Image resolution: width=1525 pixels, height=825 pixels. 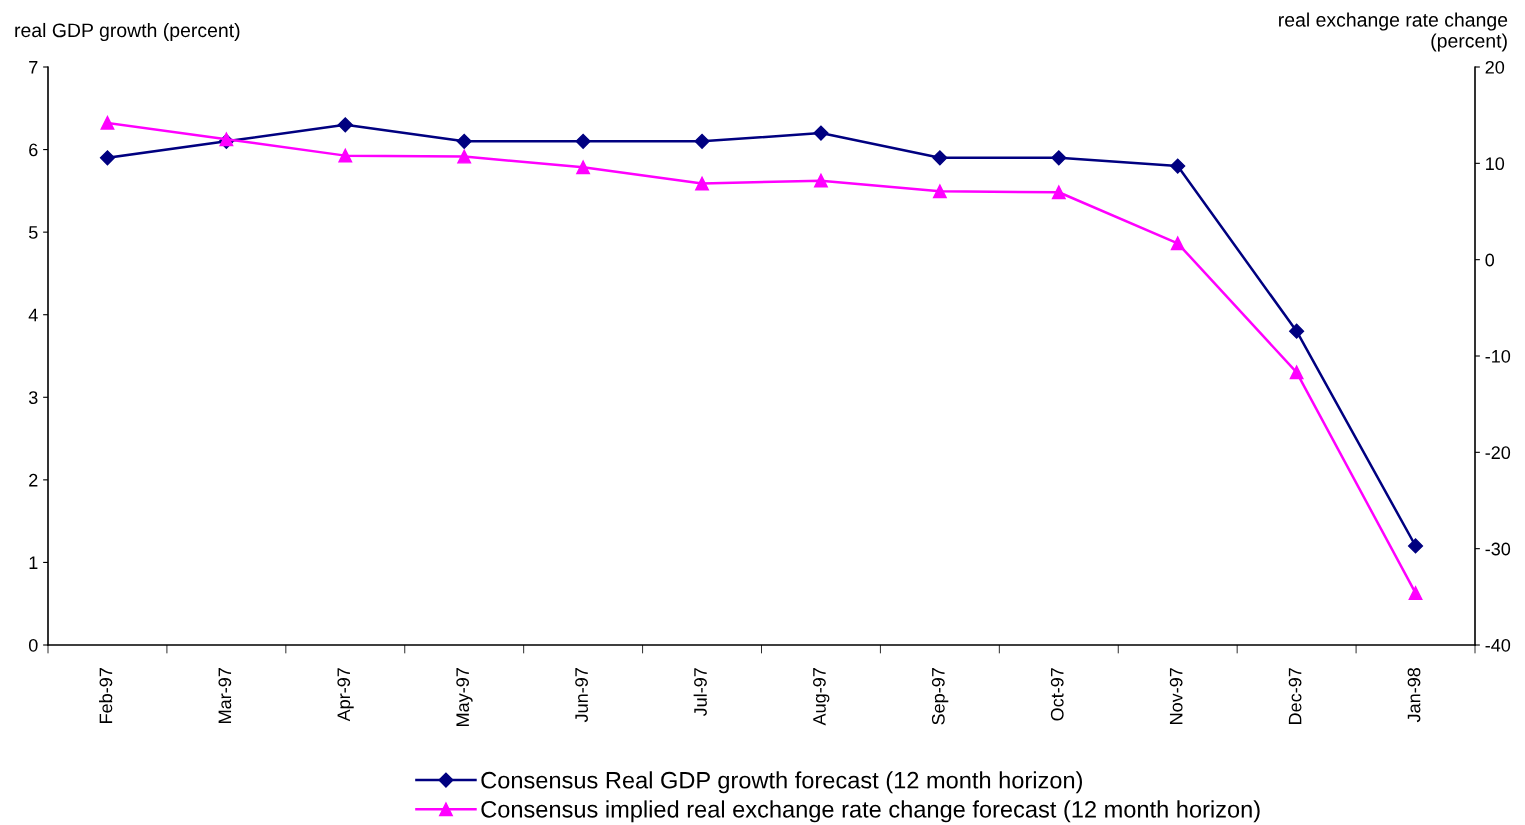 What do you see at coordinates (1495, 164) in the screenshot?
I see `y2-tick-label: 10` at bounding box center [1495, 164].